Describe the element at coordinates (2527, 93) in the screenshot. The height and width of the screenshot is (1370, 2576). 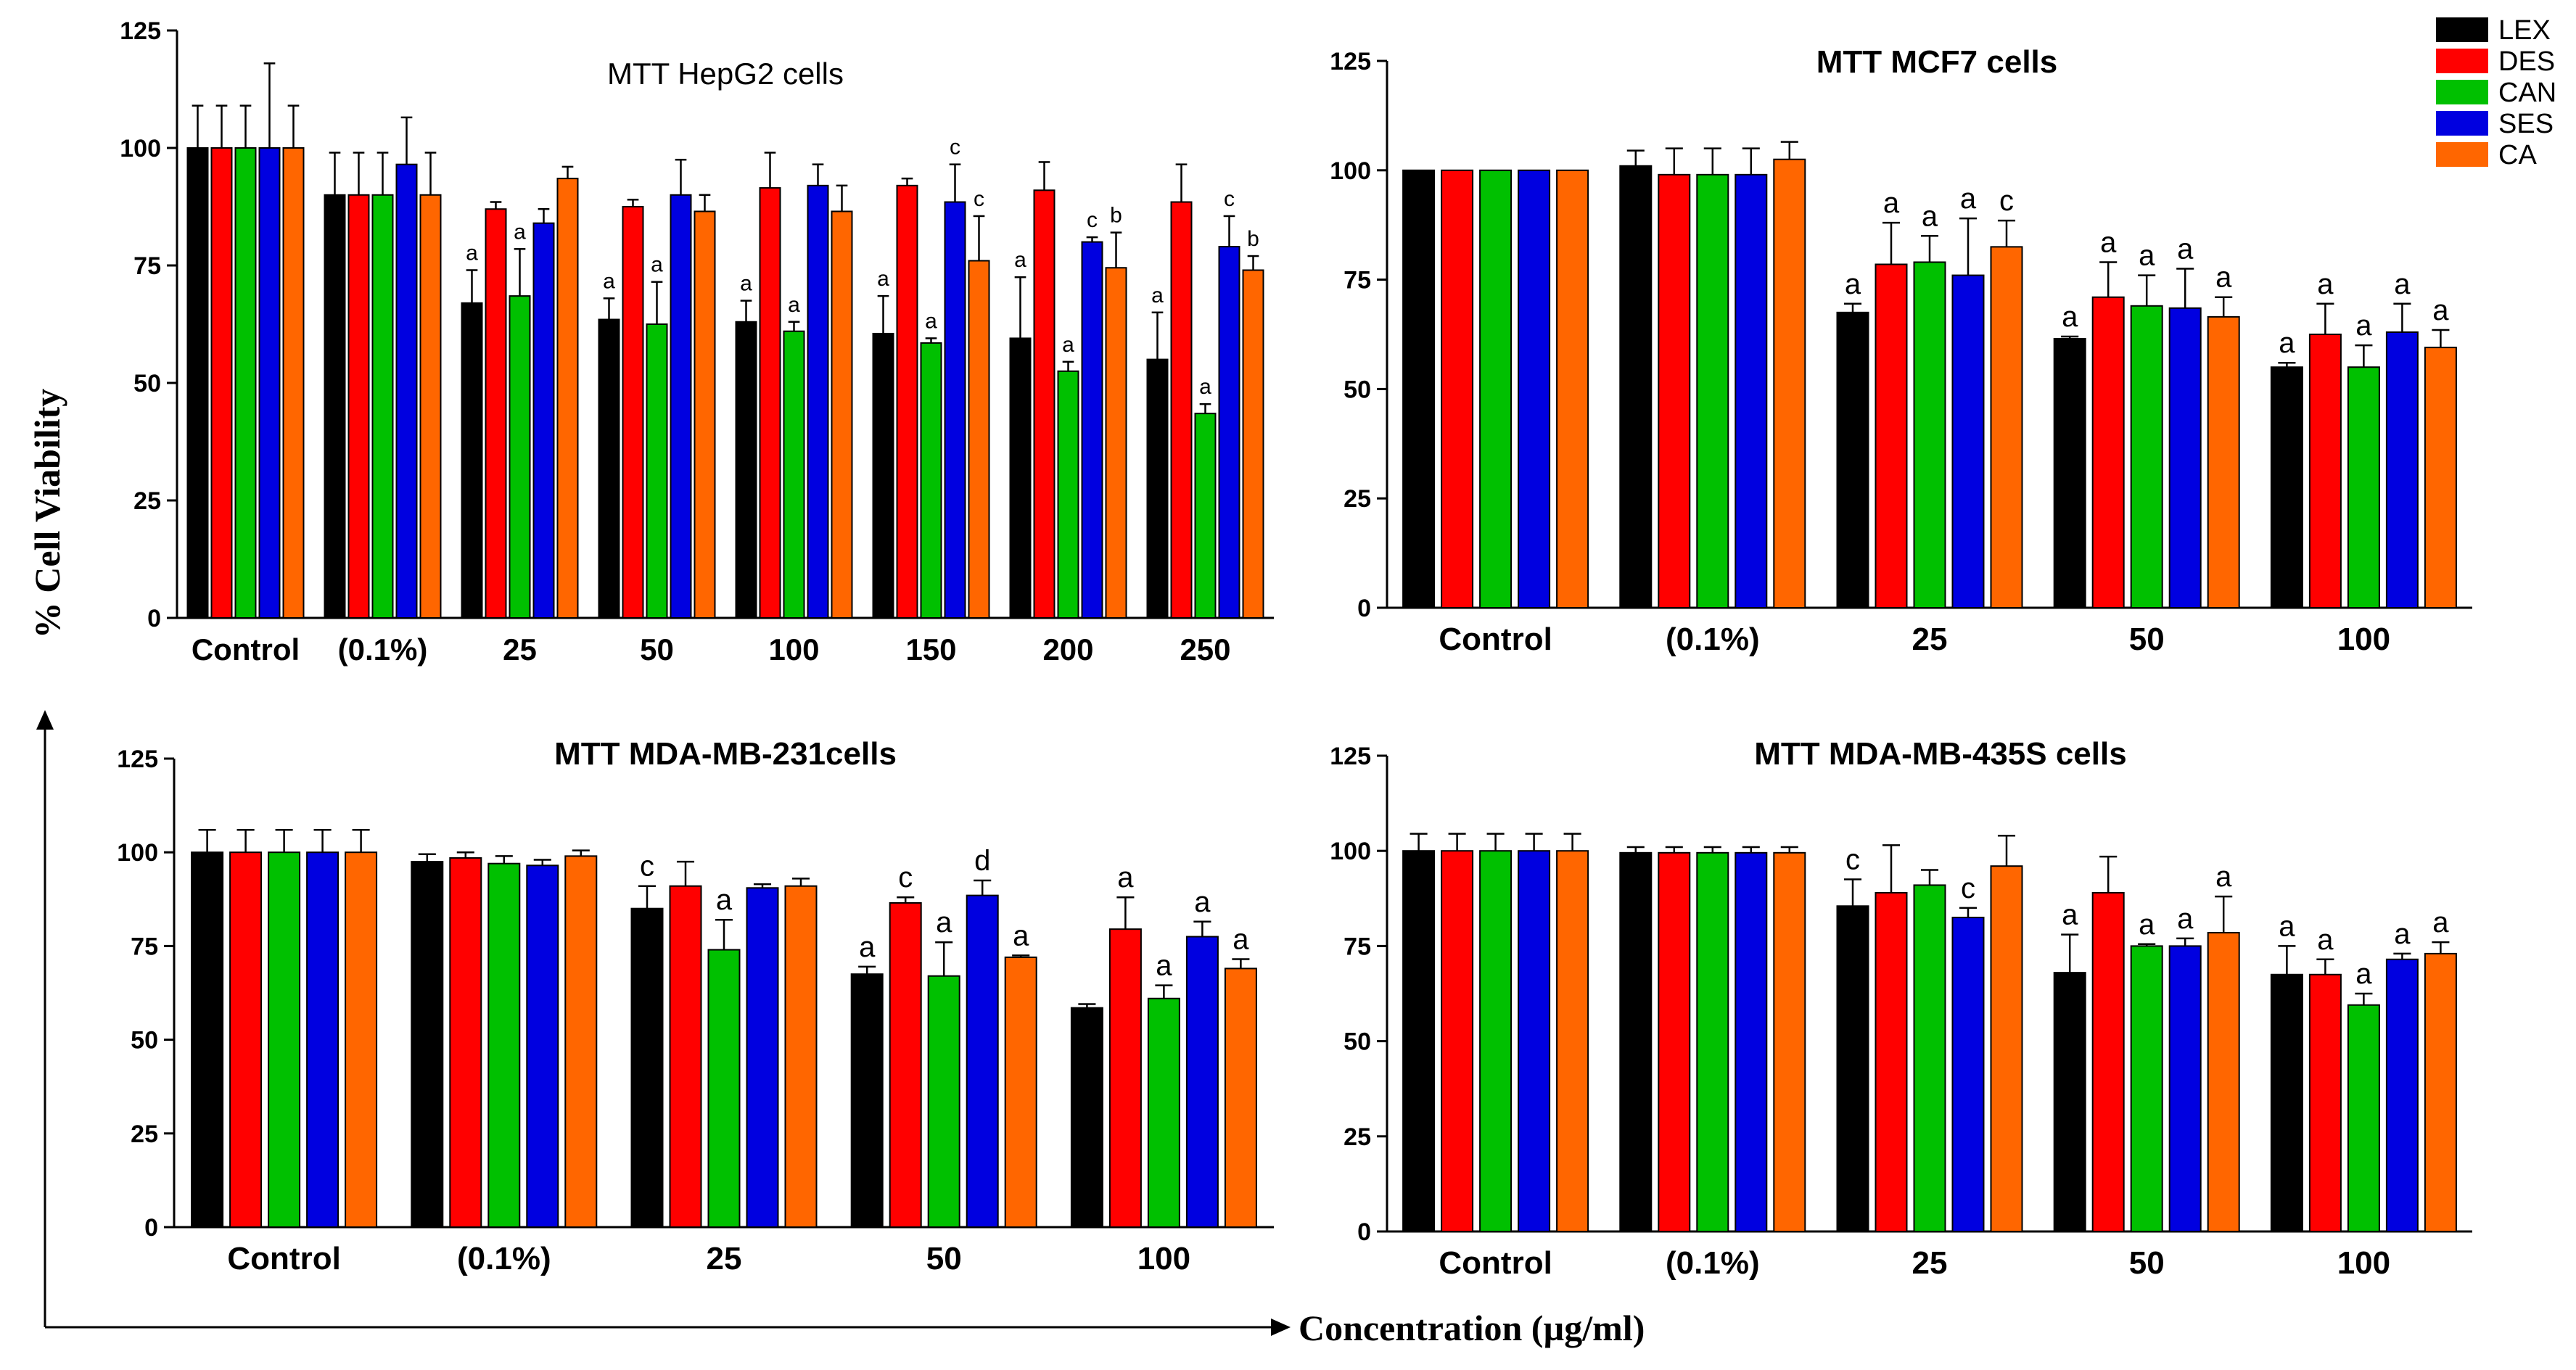
I see `legend-label: CAN` at that location.